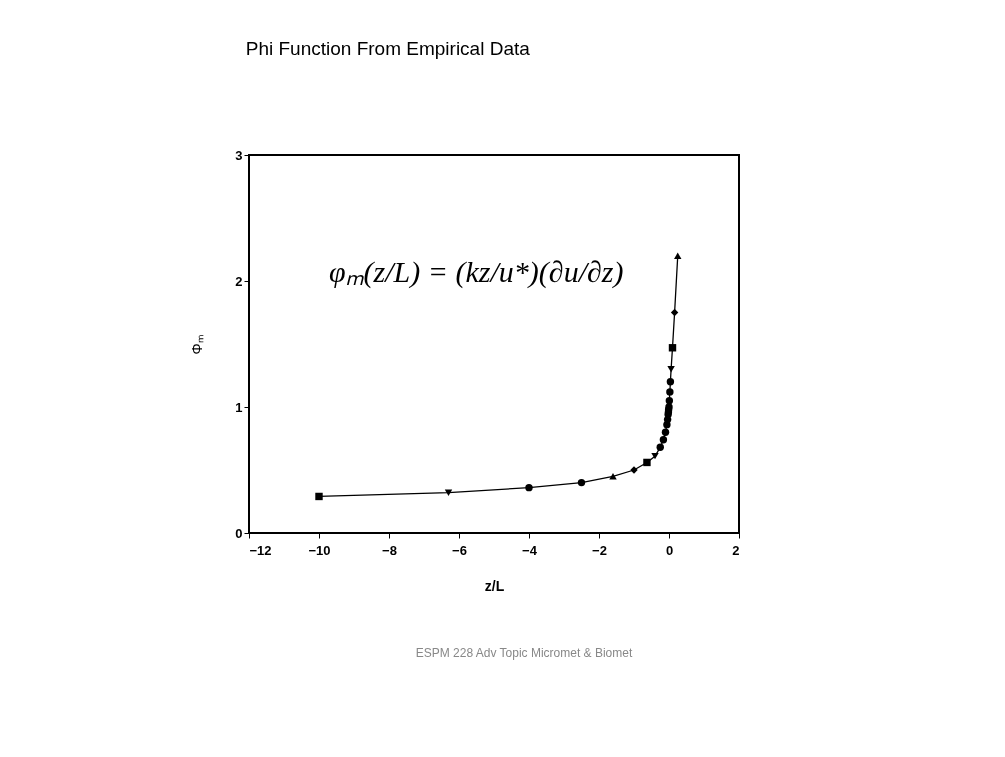 This screenshot has height=757, width=1005. What do you see at coordinates (599, 550) in the screenshot?
I see `x-tick-label: −2` at bounding box center [599, 550].